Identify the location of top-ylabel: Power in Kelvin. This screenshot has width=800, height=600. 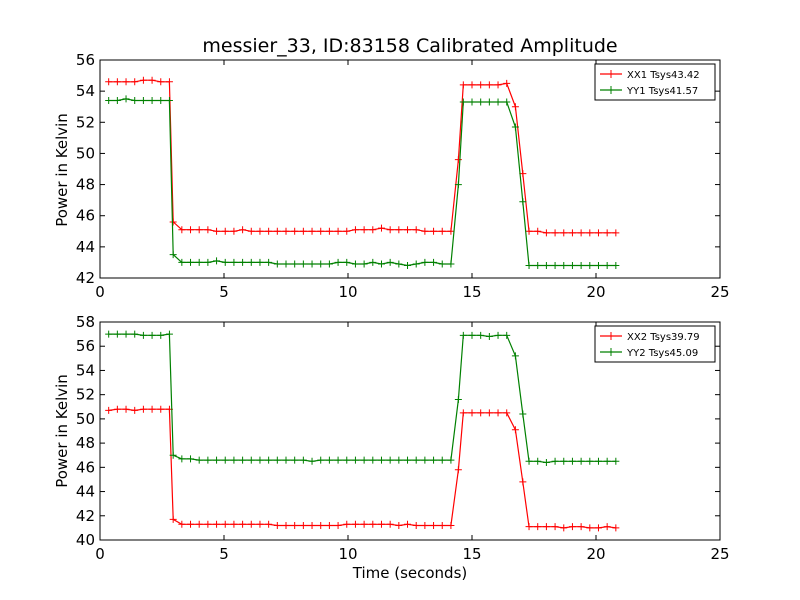
(62, 170).